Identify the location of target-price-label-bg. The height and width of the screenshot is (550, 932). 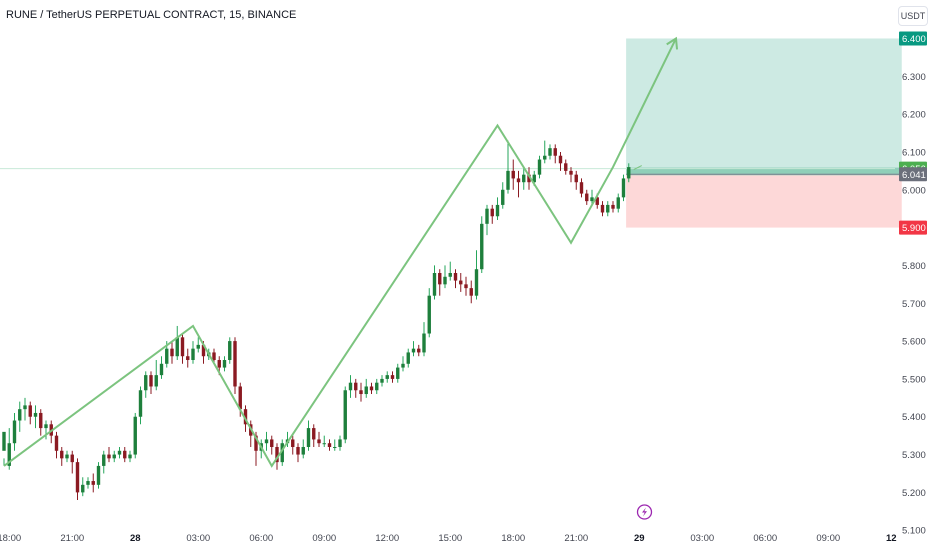
(913, 38).